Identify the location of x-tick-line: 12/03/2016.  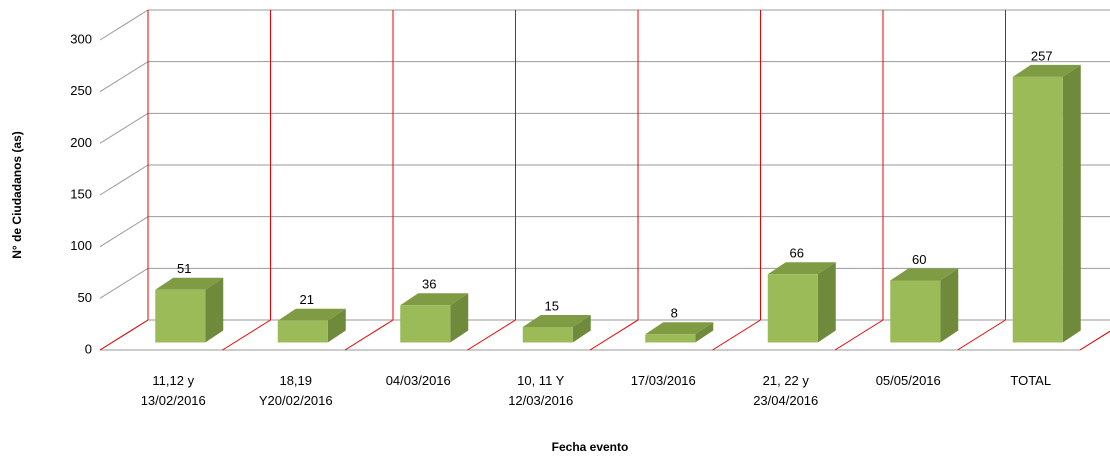
(540, 400).